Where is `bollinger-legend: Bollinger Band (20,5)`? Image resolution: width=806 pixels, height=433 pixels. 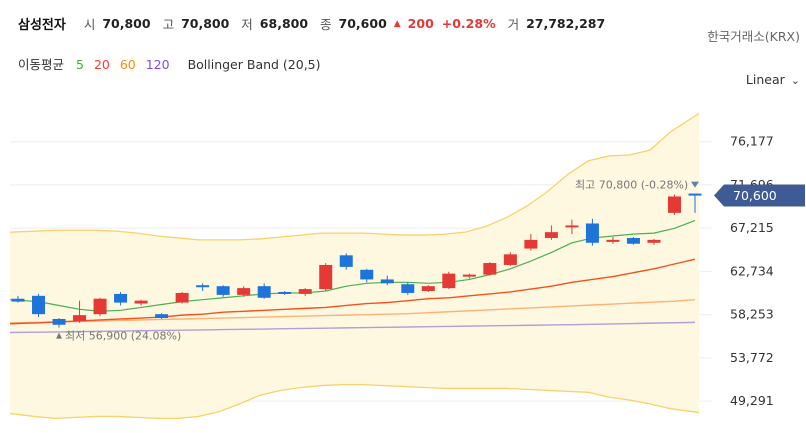
bollinger-legend: Bollinger Band (20,5) is located at coordinates (254, 64).